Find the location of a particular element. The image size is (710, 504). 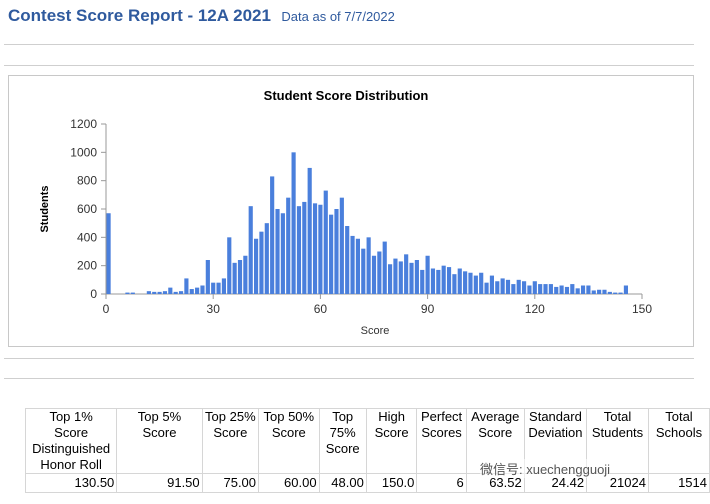

x-tick-label: 60 is located at coordinates (321, 309).